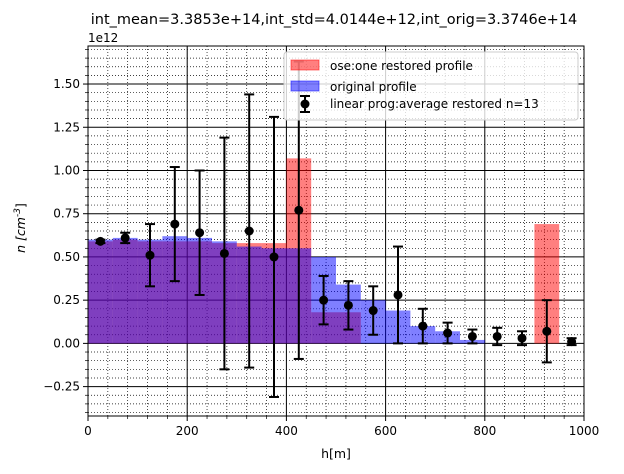 This screenshot has height=474, width=624. What do you see at coordinates (373, 87) in the screenshot?
I see `legend-label-blue: original profile` at bounding box center [373, 87].